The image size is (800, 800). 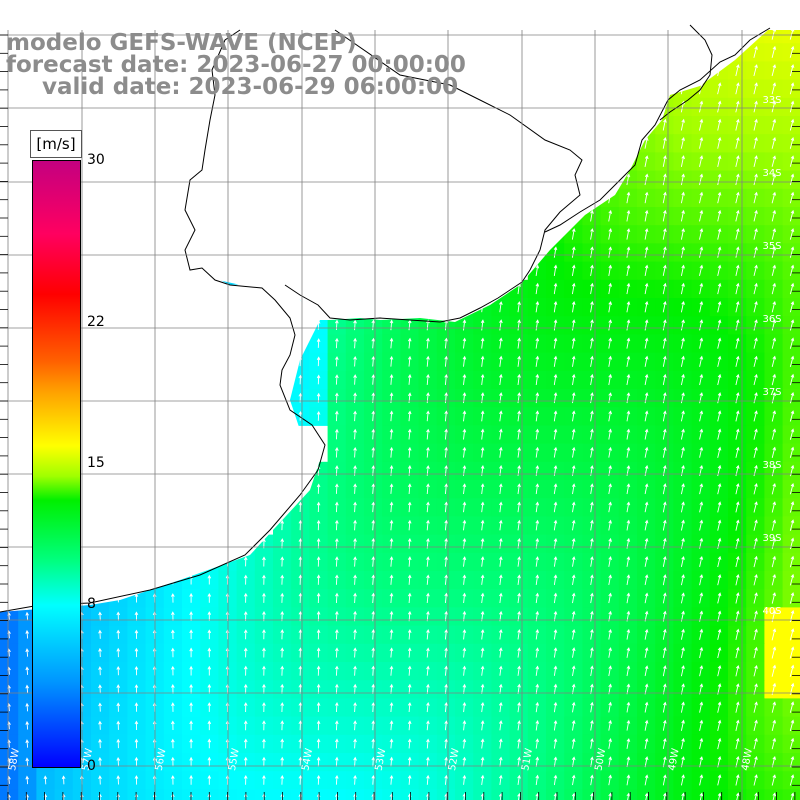 What do you see at coordinates (771, 356) in the screenshot?
I see `latitude-labels: 33S 34S 35S 36S 37S 38S 39S 40S` at bounding box center [771, 356].